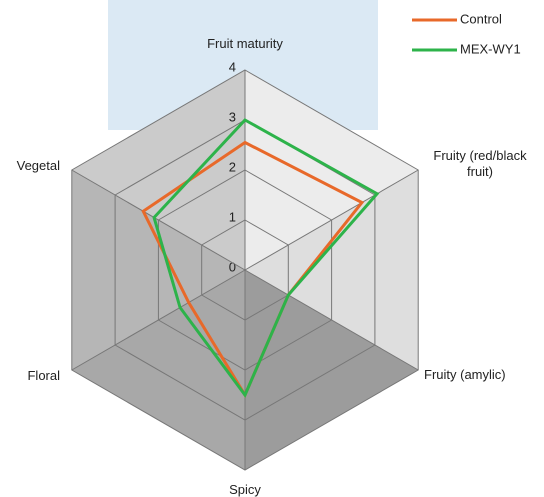 The width and height of the screenshot is (544, 497). I want to click on axis-label: Fruit maturity, so click(245, 43).